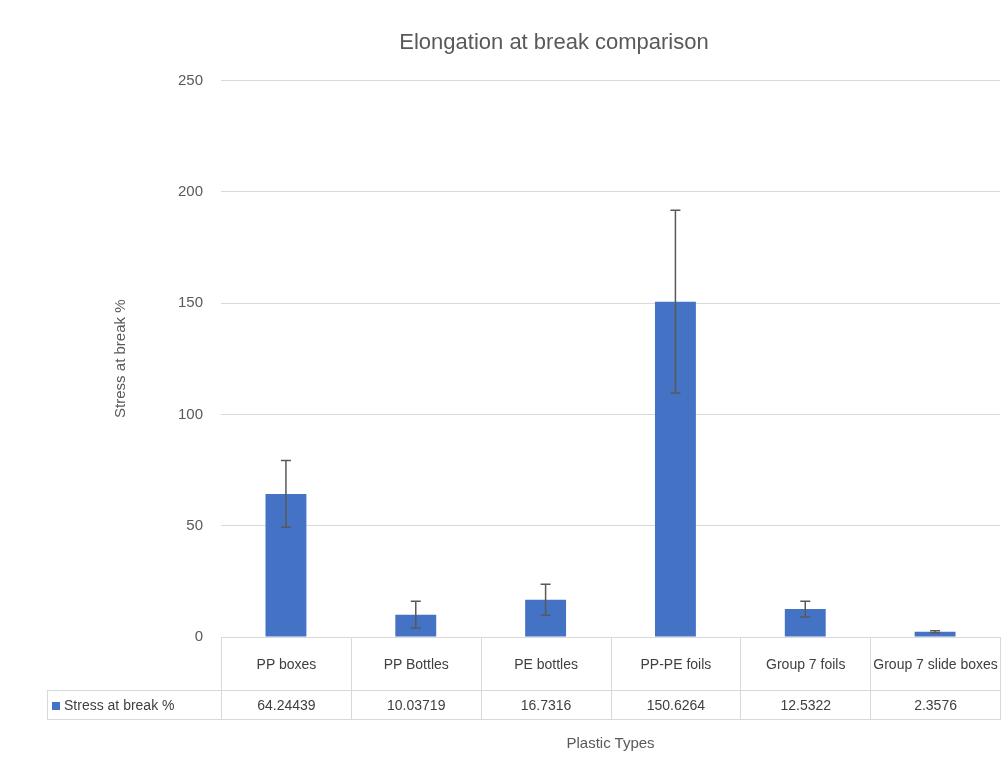  What do you see at coordinates (805, 705) in the screenshot?
I see `data-label: 12.5322` at bounding box center [805, 705].